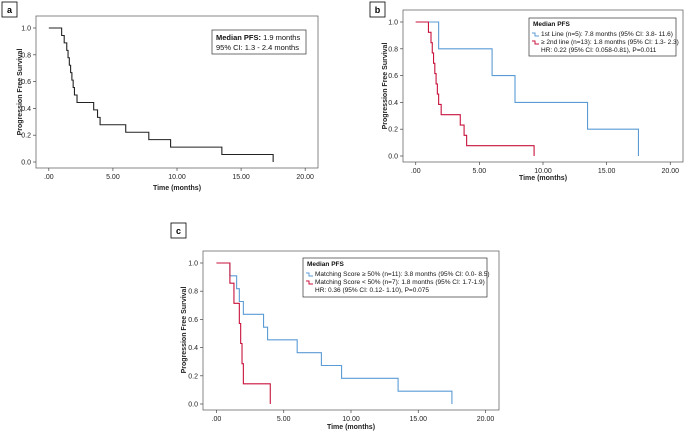  I want to click on panel-a-series-1-curve, so click(161, 94).